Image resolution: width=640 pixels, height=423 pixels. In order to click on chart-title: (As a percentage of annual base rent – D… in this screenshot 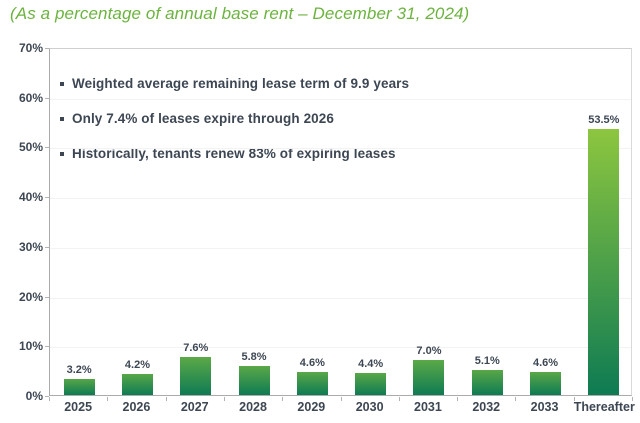, I will do `click(240, 13)`.